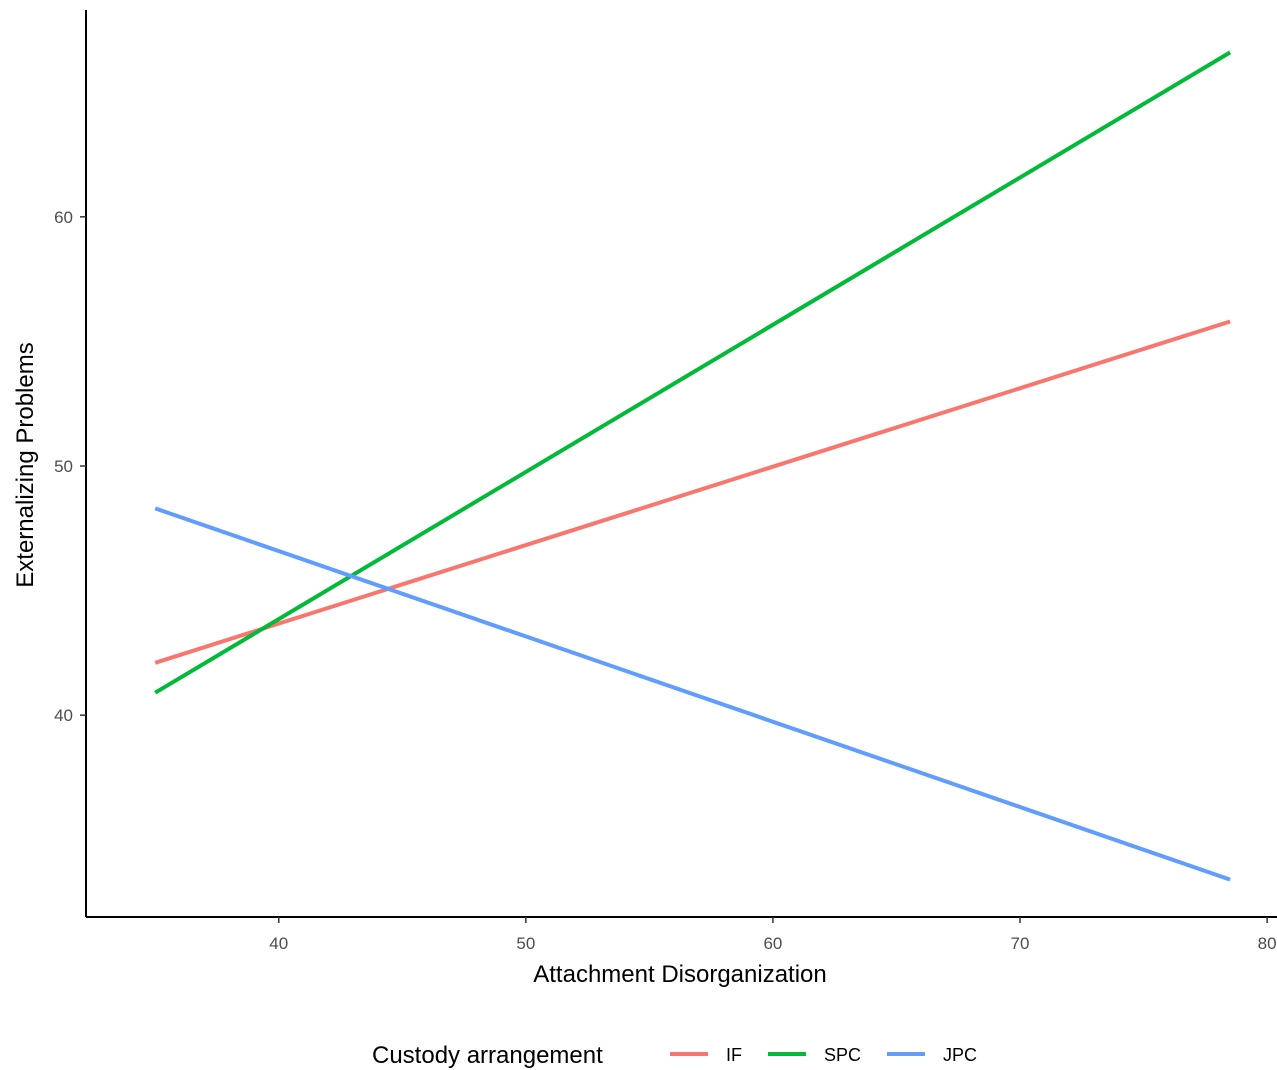 Image resolution: width=1277 pixels, height=1070 pixels. Describe the element at coordinates (706, 1055) in the screenshot. I see `legend-item-if: IF` at that location.